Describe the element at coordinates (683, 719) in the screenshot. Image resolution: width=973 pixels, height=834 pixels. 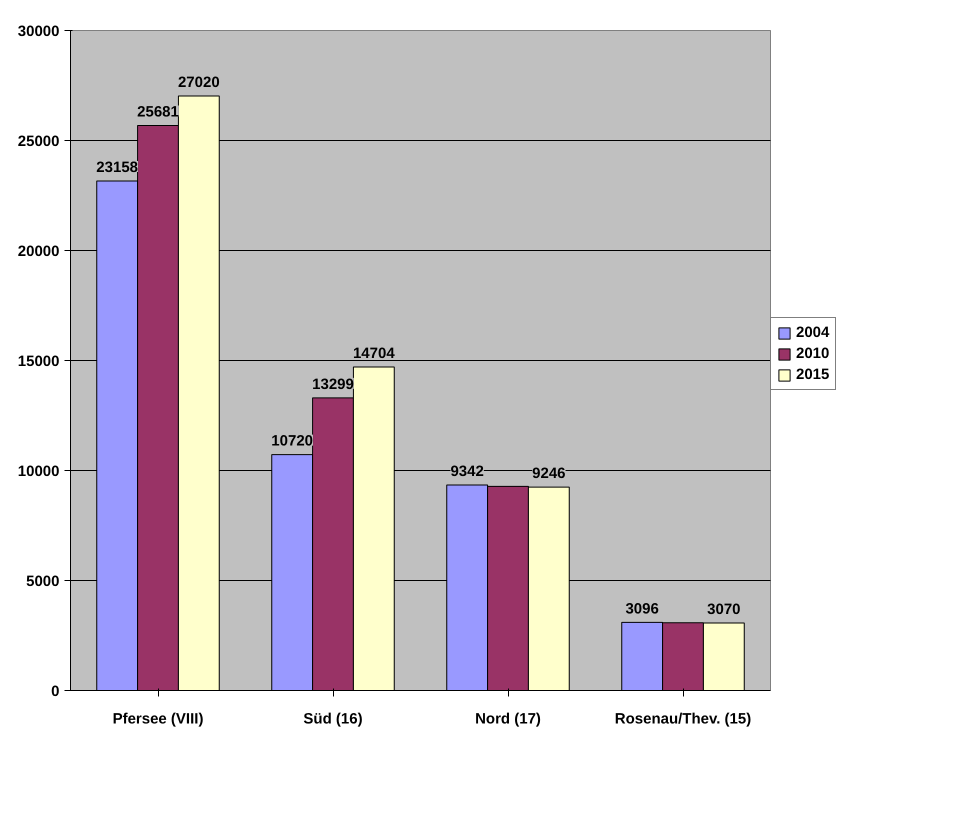
I see `x-tick-label: Rosenau/Thev. (15)` at that location.